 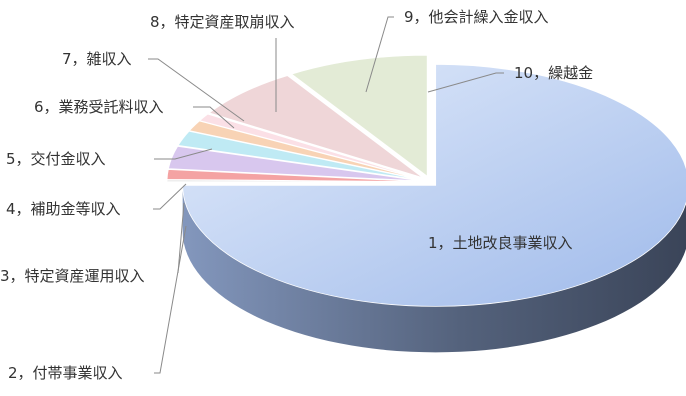 I want to click on slice-label-6: 6，業務受託料収入, so click(x=99, y=107).